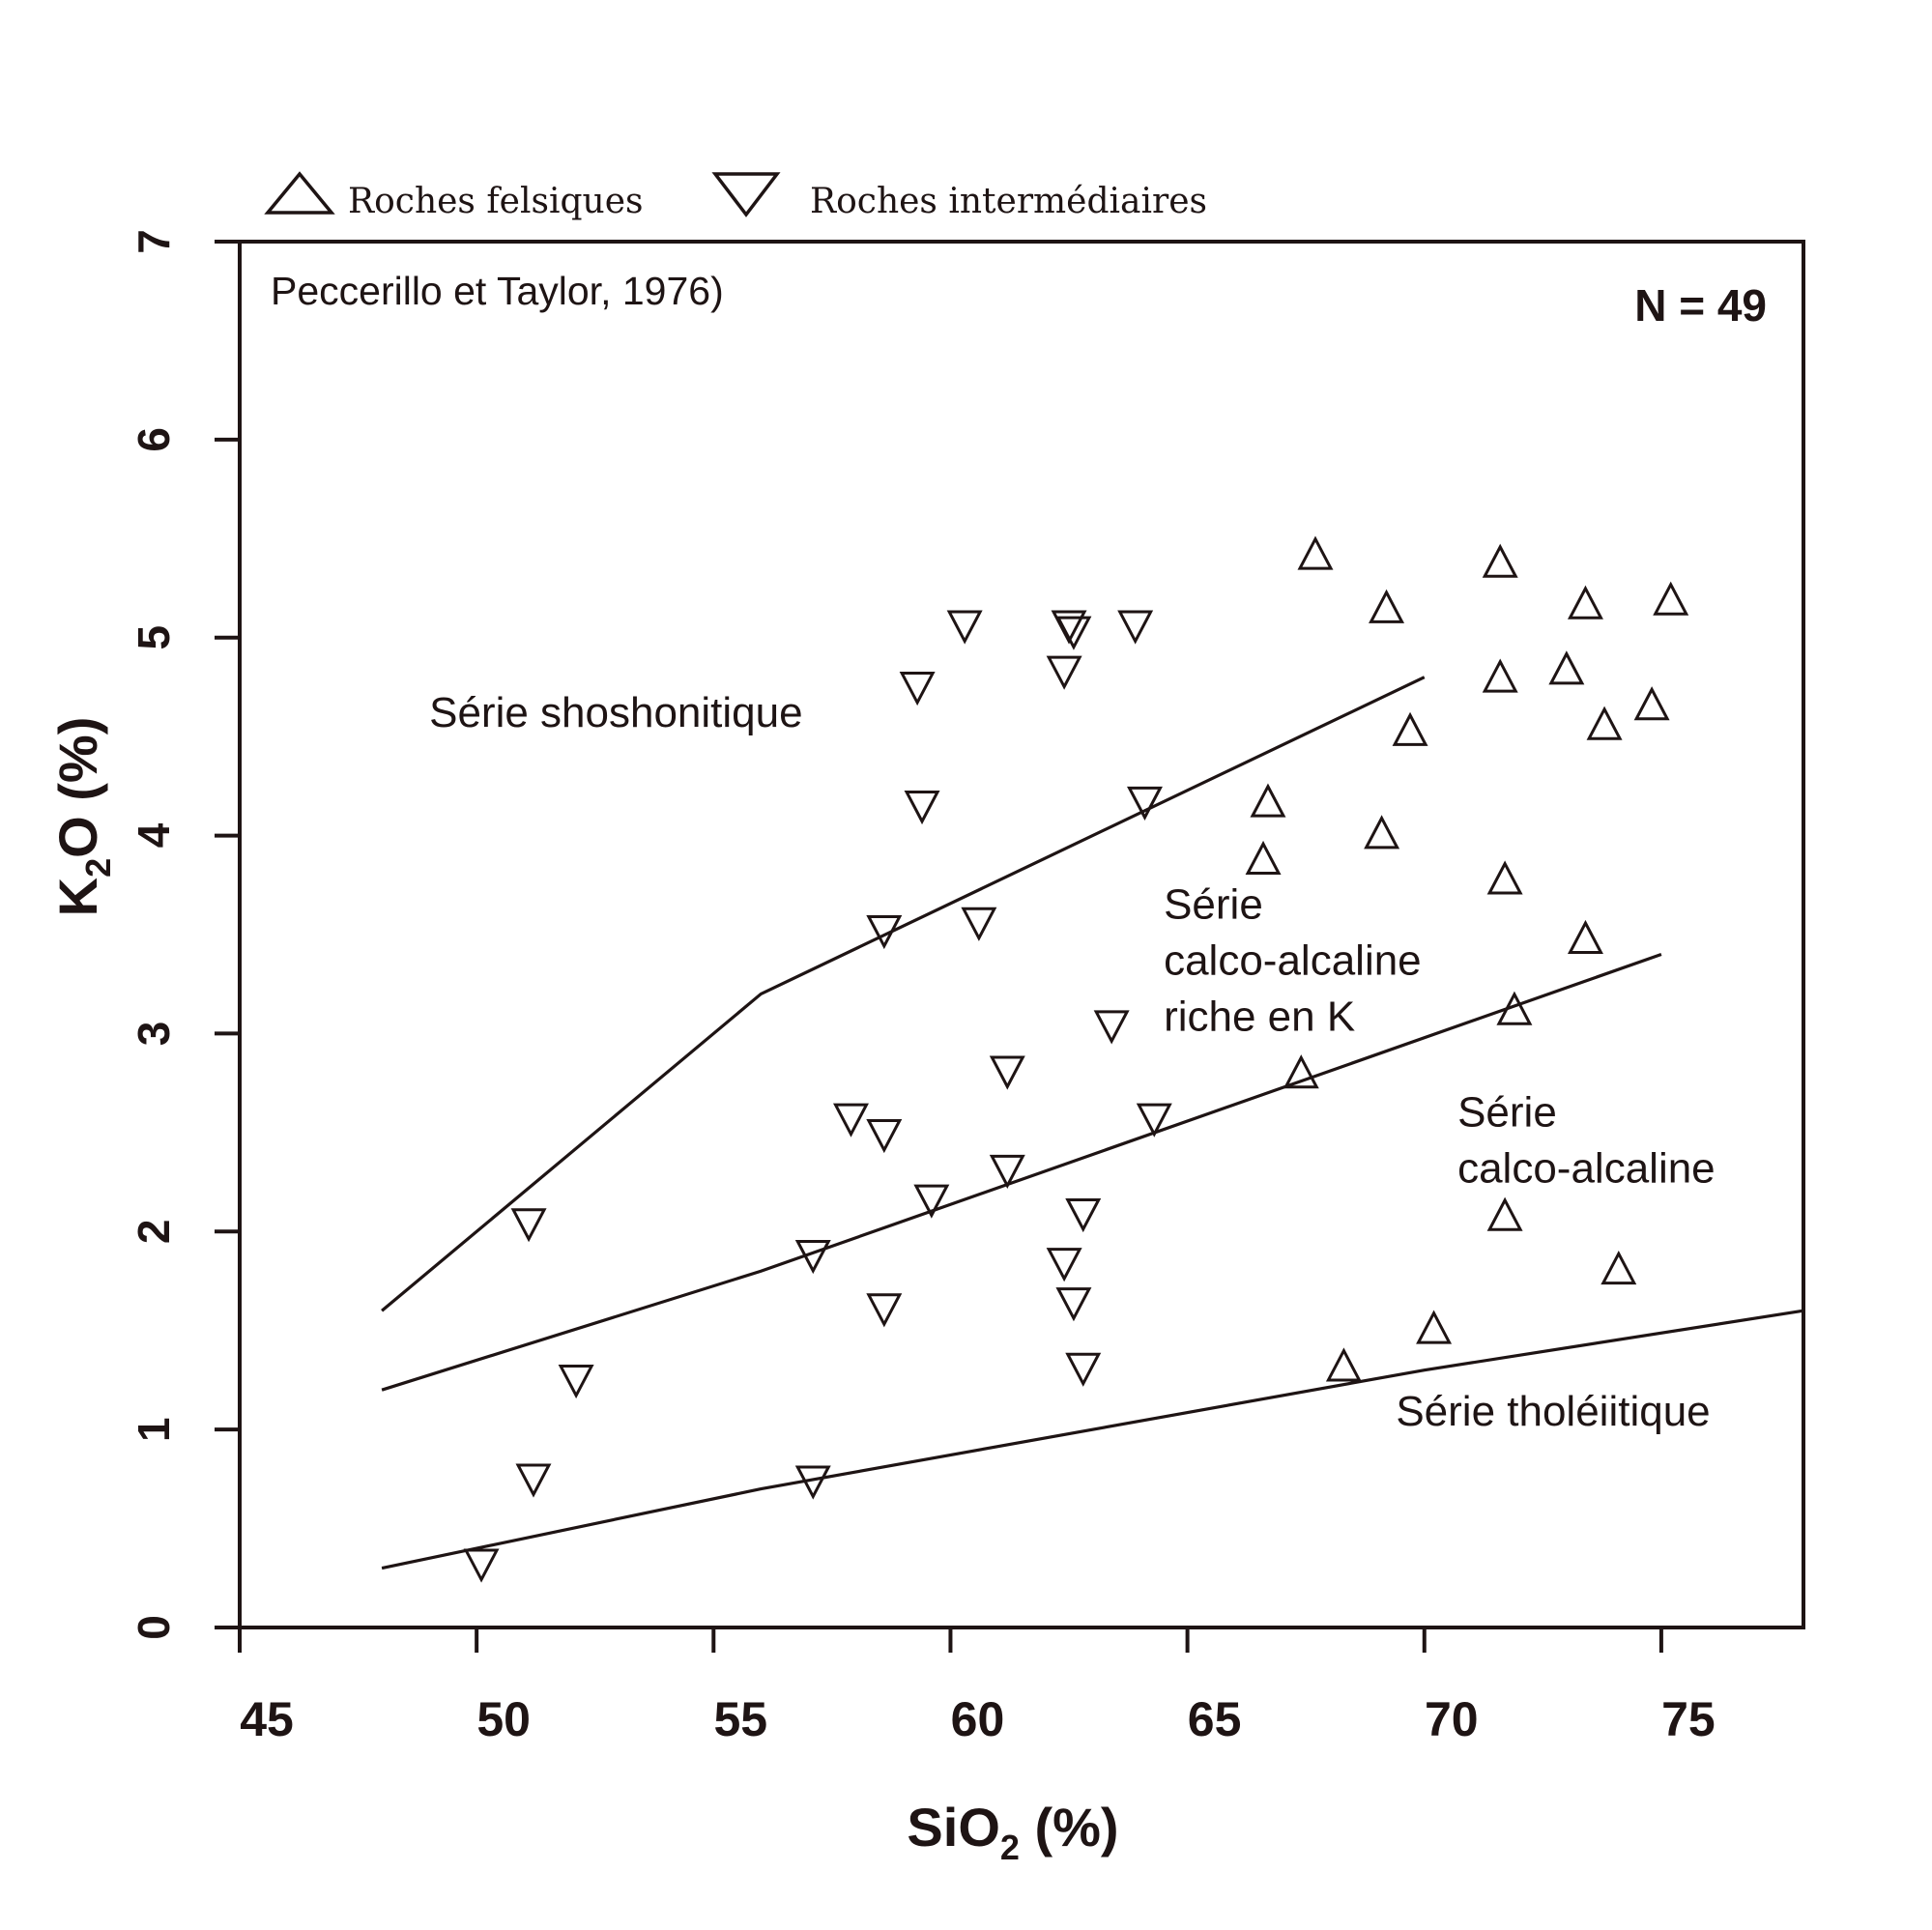 This screenshot has height=1930, width=1932. I want to click on y-tick-label: 4, so click(154, 835).